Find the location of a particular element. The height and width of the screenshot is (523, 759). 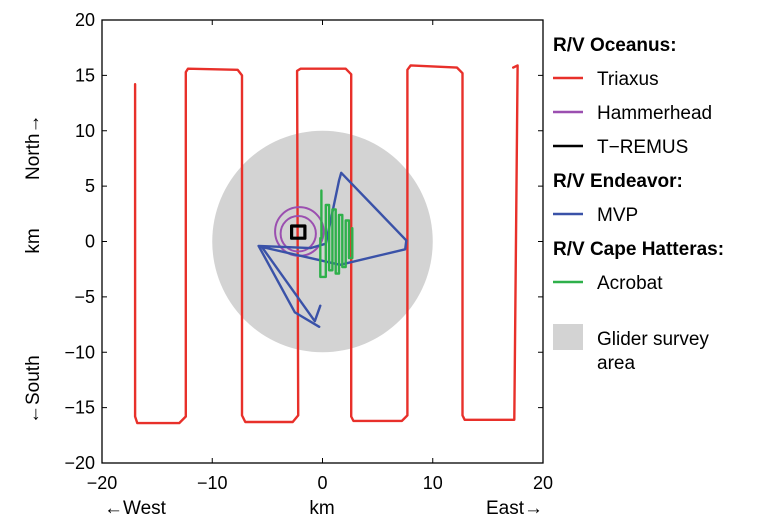

legend-label-t-remus: T−REMUS is located at coordinates (642, 147).